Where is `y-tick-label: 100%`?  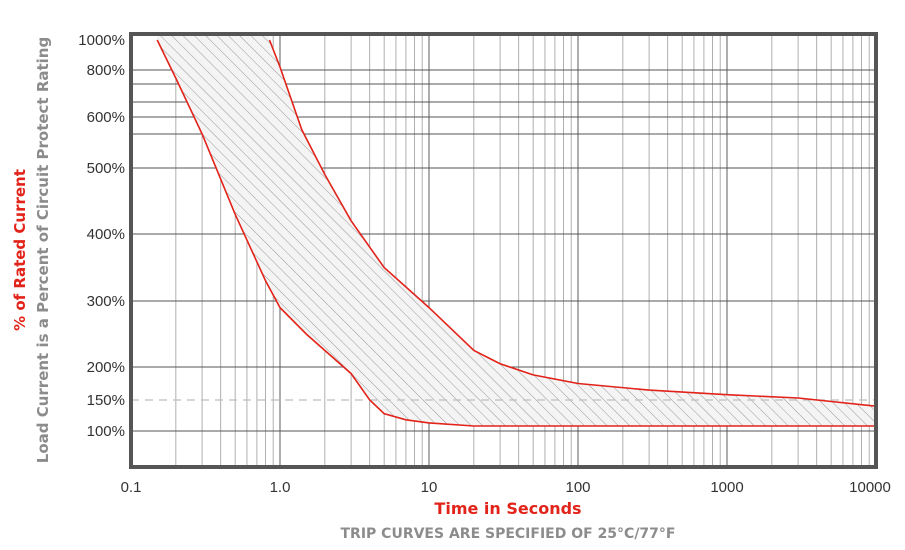 y-tick-label: 100% is located at coordinates (106, 431).